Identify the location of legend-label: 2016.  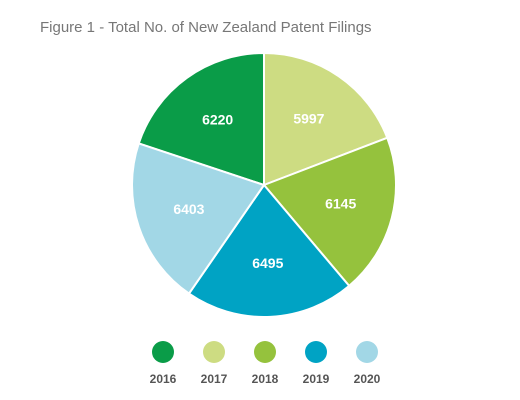
(163, 379).